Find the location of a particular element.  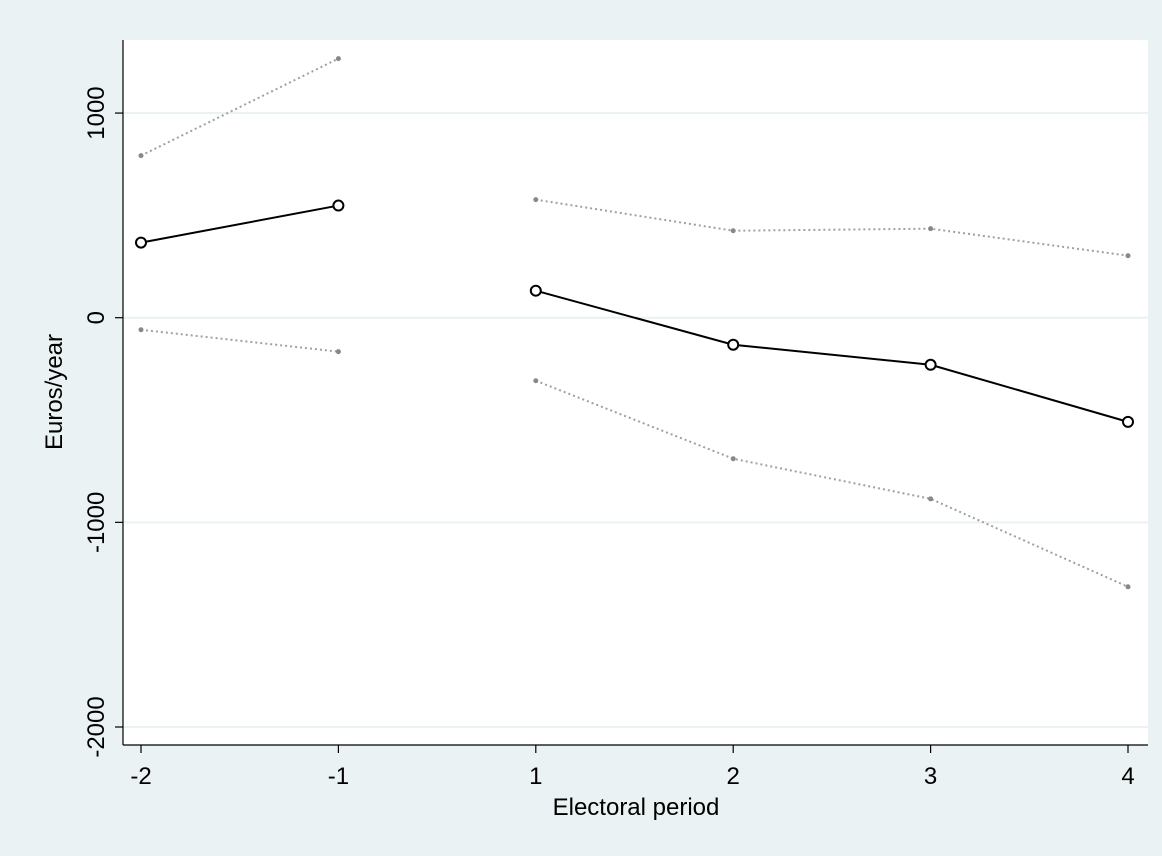

y-axis-title: Euros/year is located at coordinates (54, 392).